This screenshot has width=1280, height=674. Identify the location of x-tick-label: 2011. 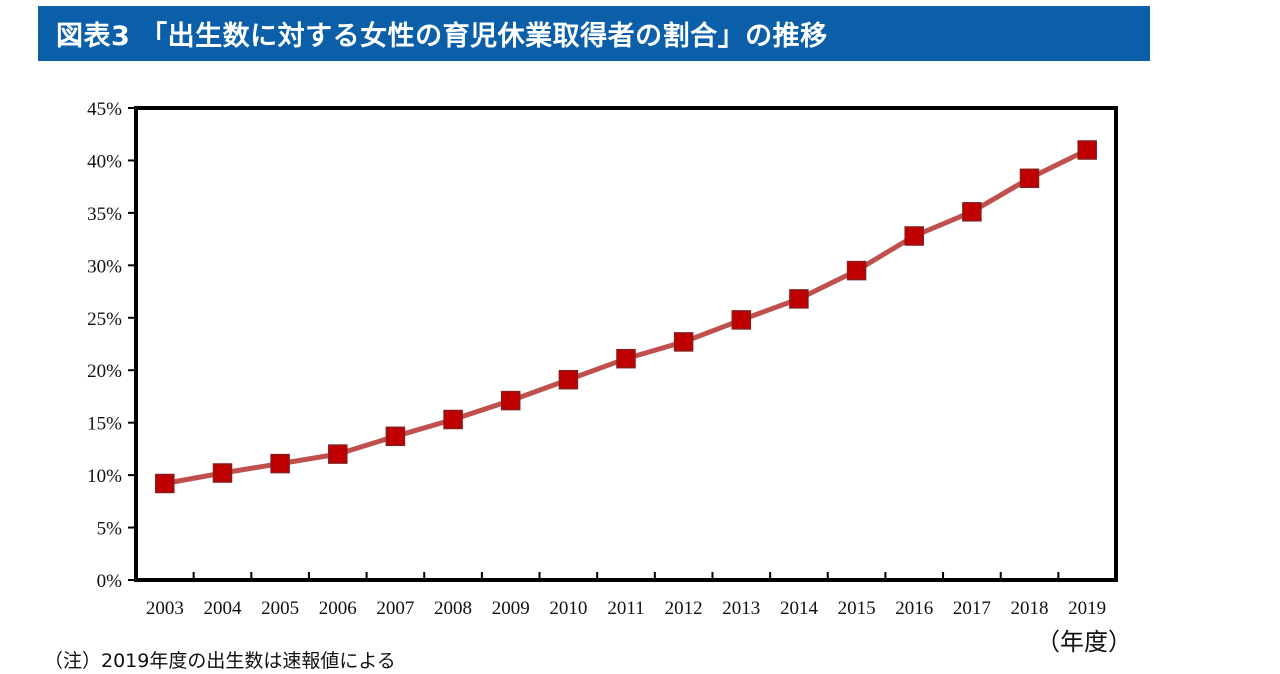
(625, 608).